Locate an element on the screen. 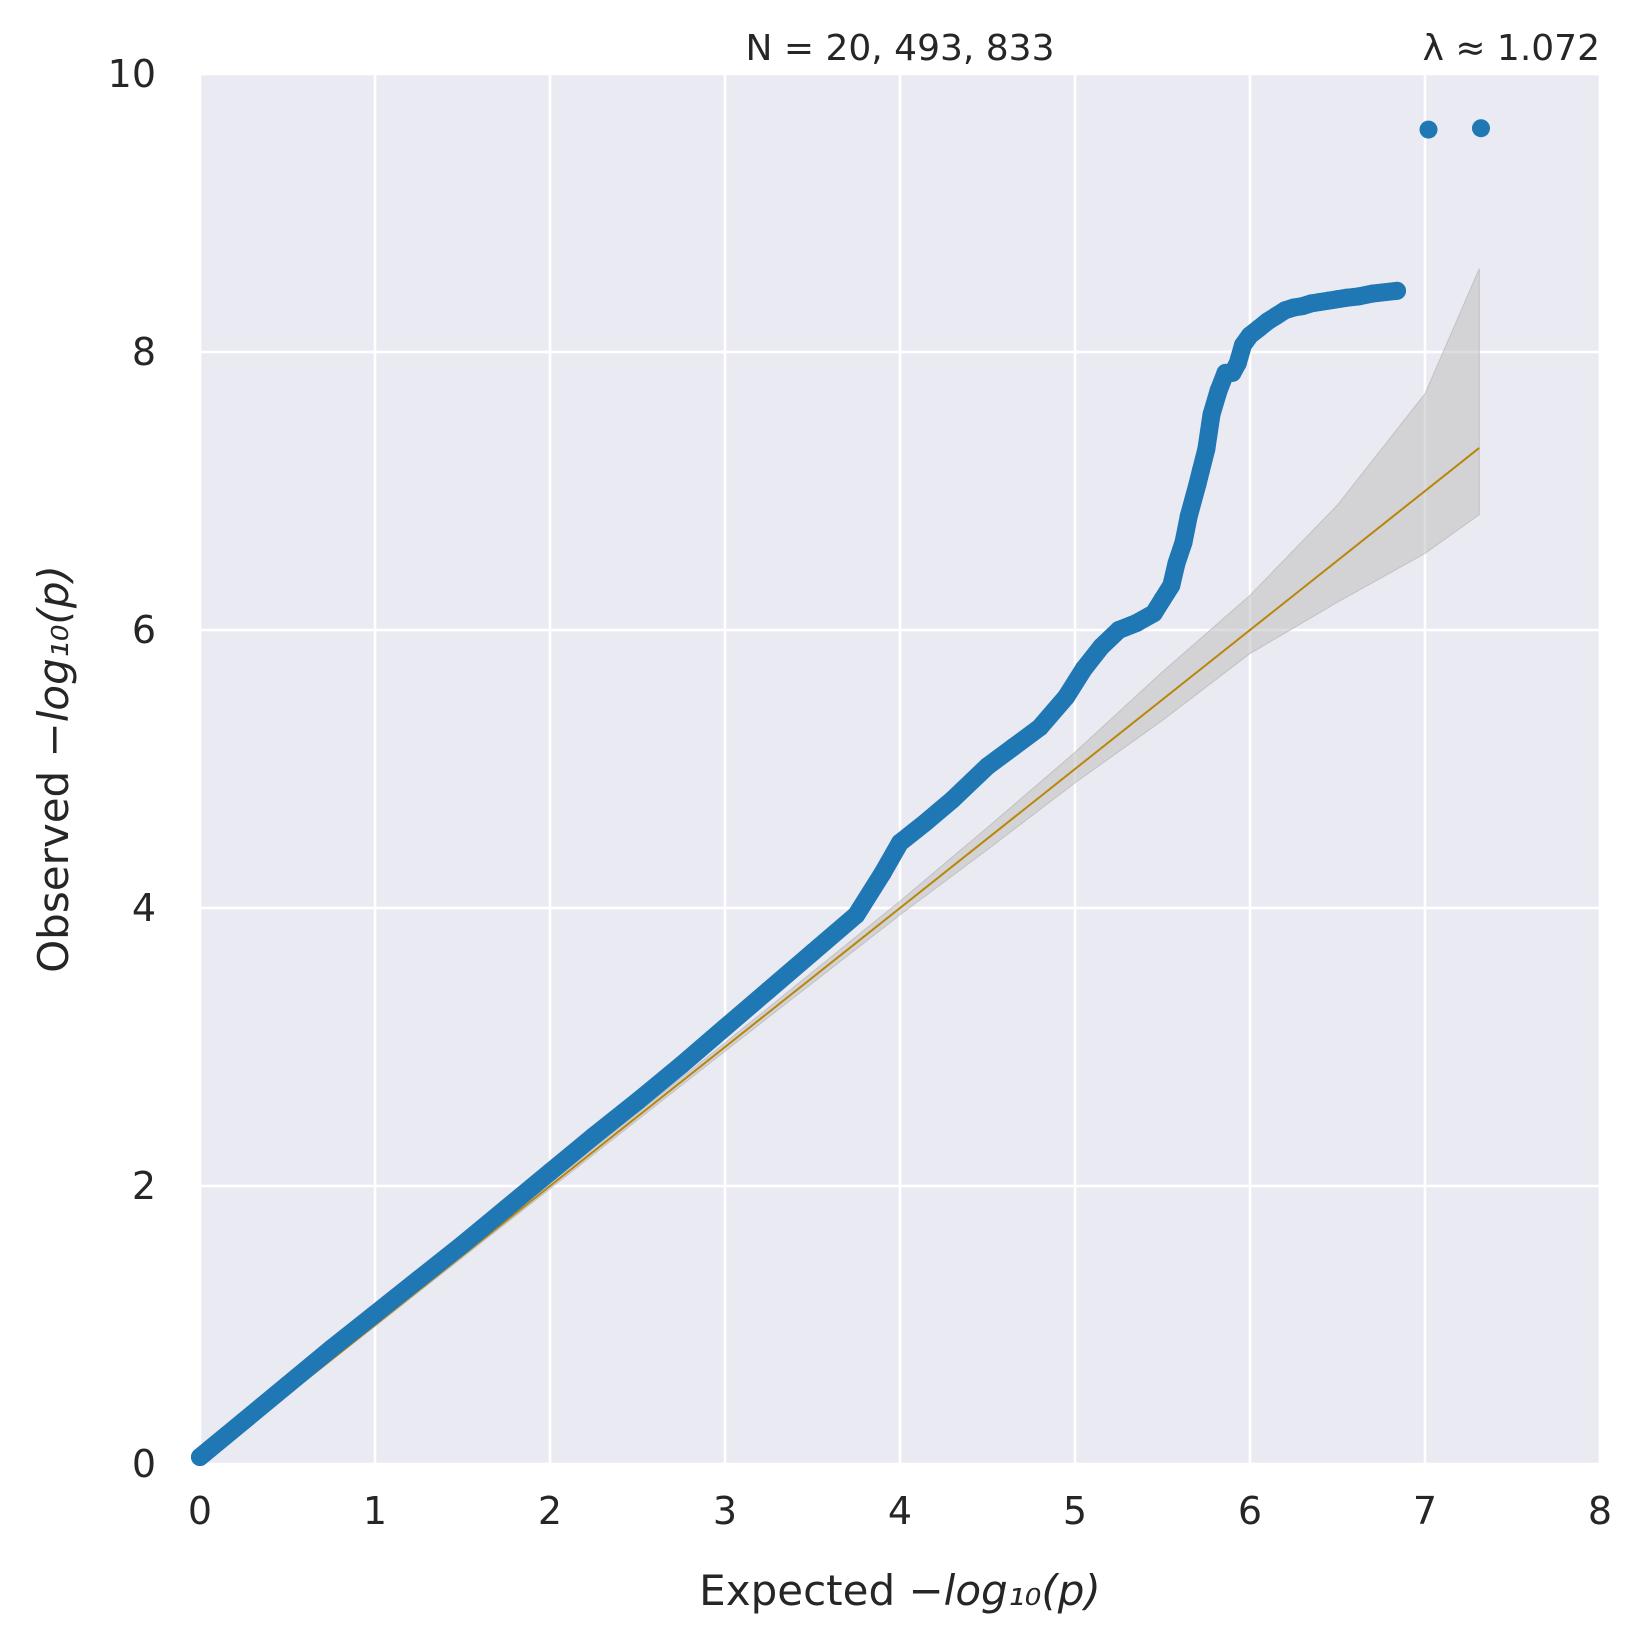 This screenshot has width=1636, height=1639. y-axis-title-math: −log₁₀(p) is located at coordinates (53, 661).